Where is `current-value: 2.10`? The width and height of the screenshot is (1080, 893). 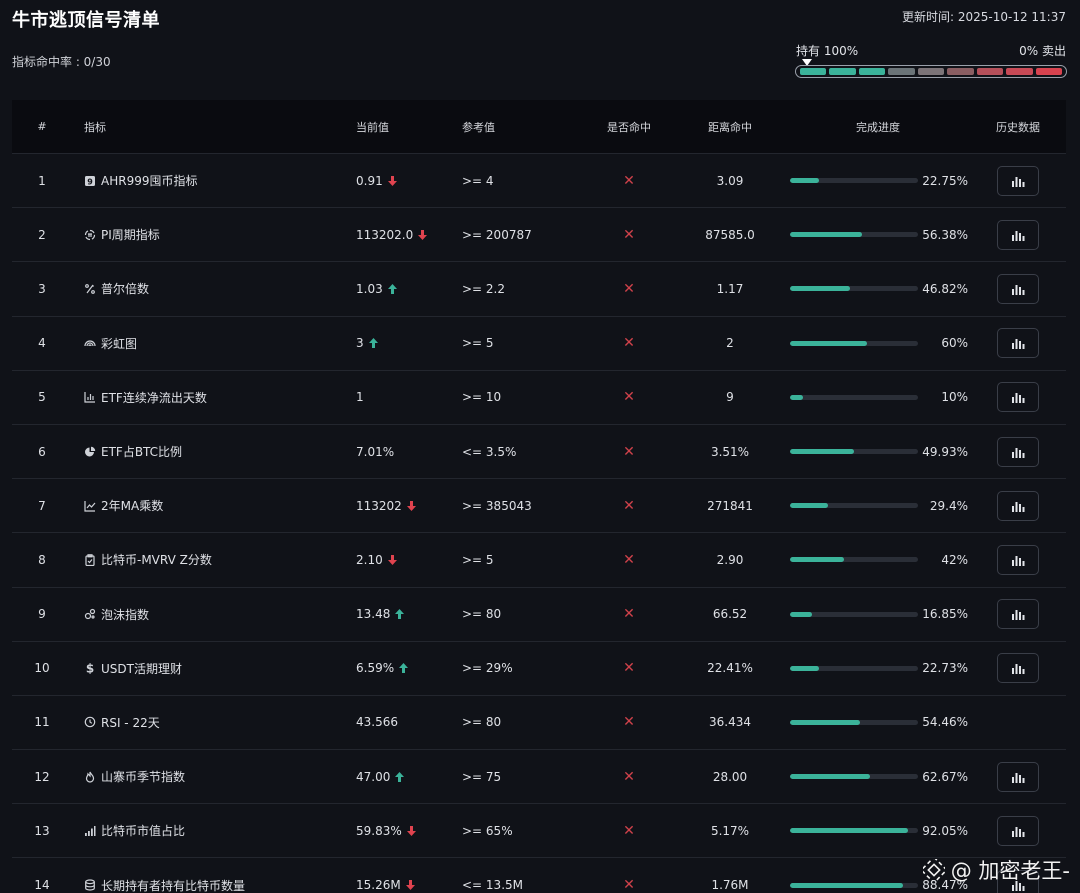
current-value: 2.10 is located at coordinates (369, 559).